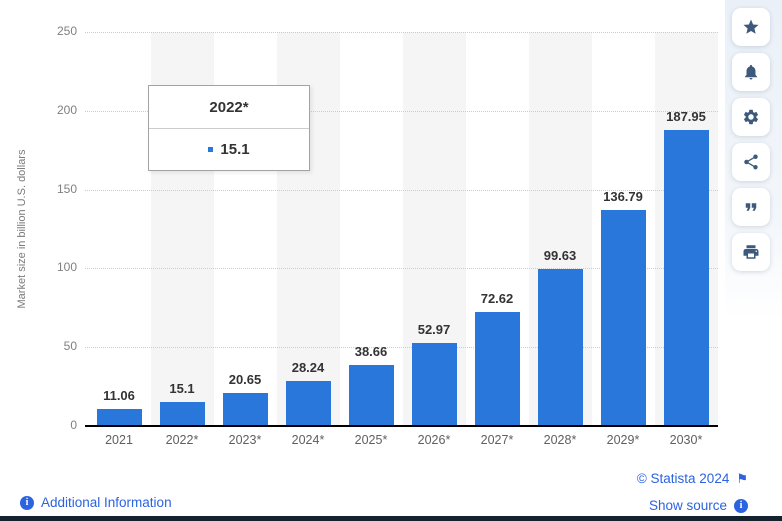 This screenshot has width=782, height=521. I want to click on bar-value-label: 72.62, so click(497, 298).